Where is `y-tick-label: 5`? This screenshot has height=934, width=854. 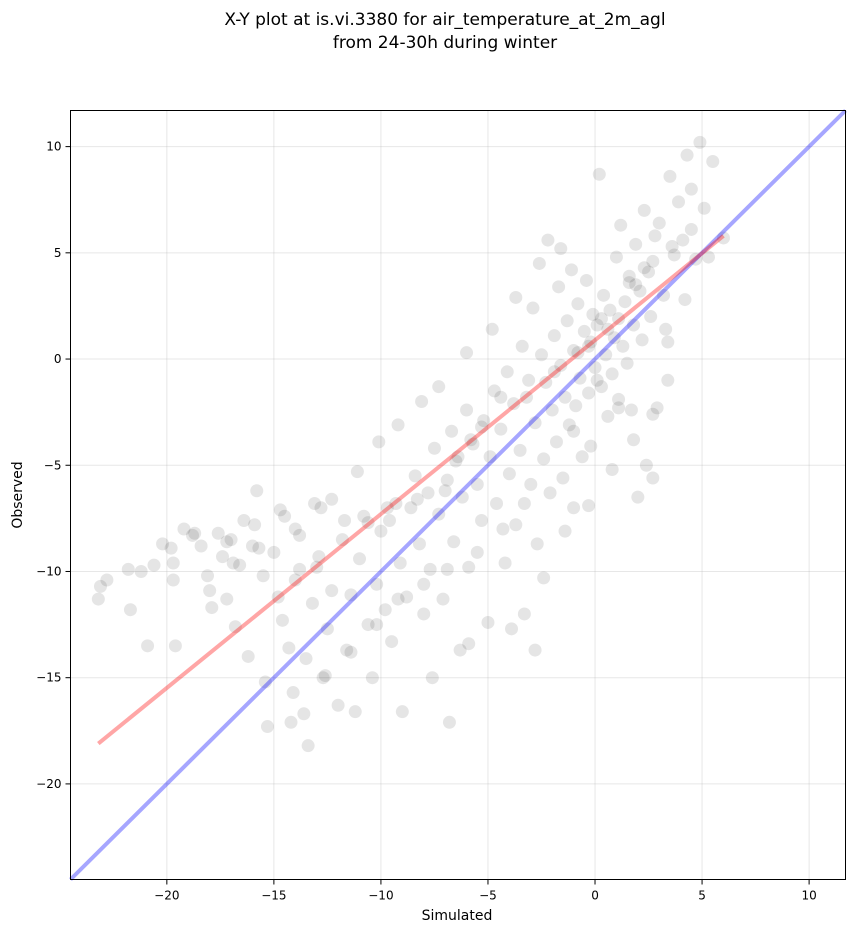 y-tick-label: 5 is located at coordinates (58, 253).